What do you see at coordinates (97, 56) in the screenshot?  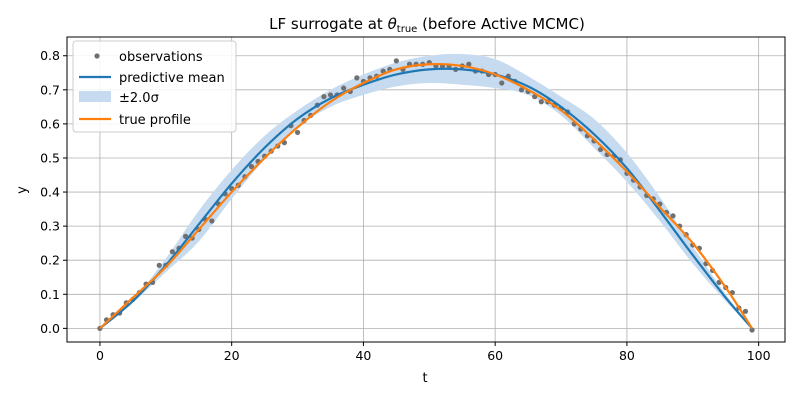 I see `legend-observations-marker` at bounding box center [97, 56].